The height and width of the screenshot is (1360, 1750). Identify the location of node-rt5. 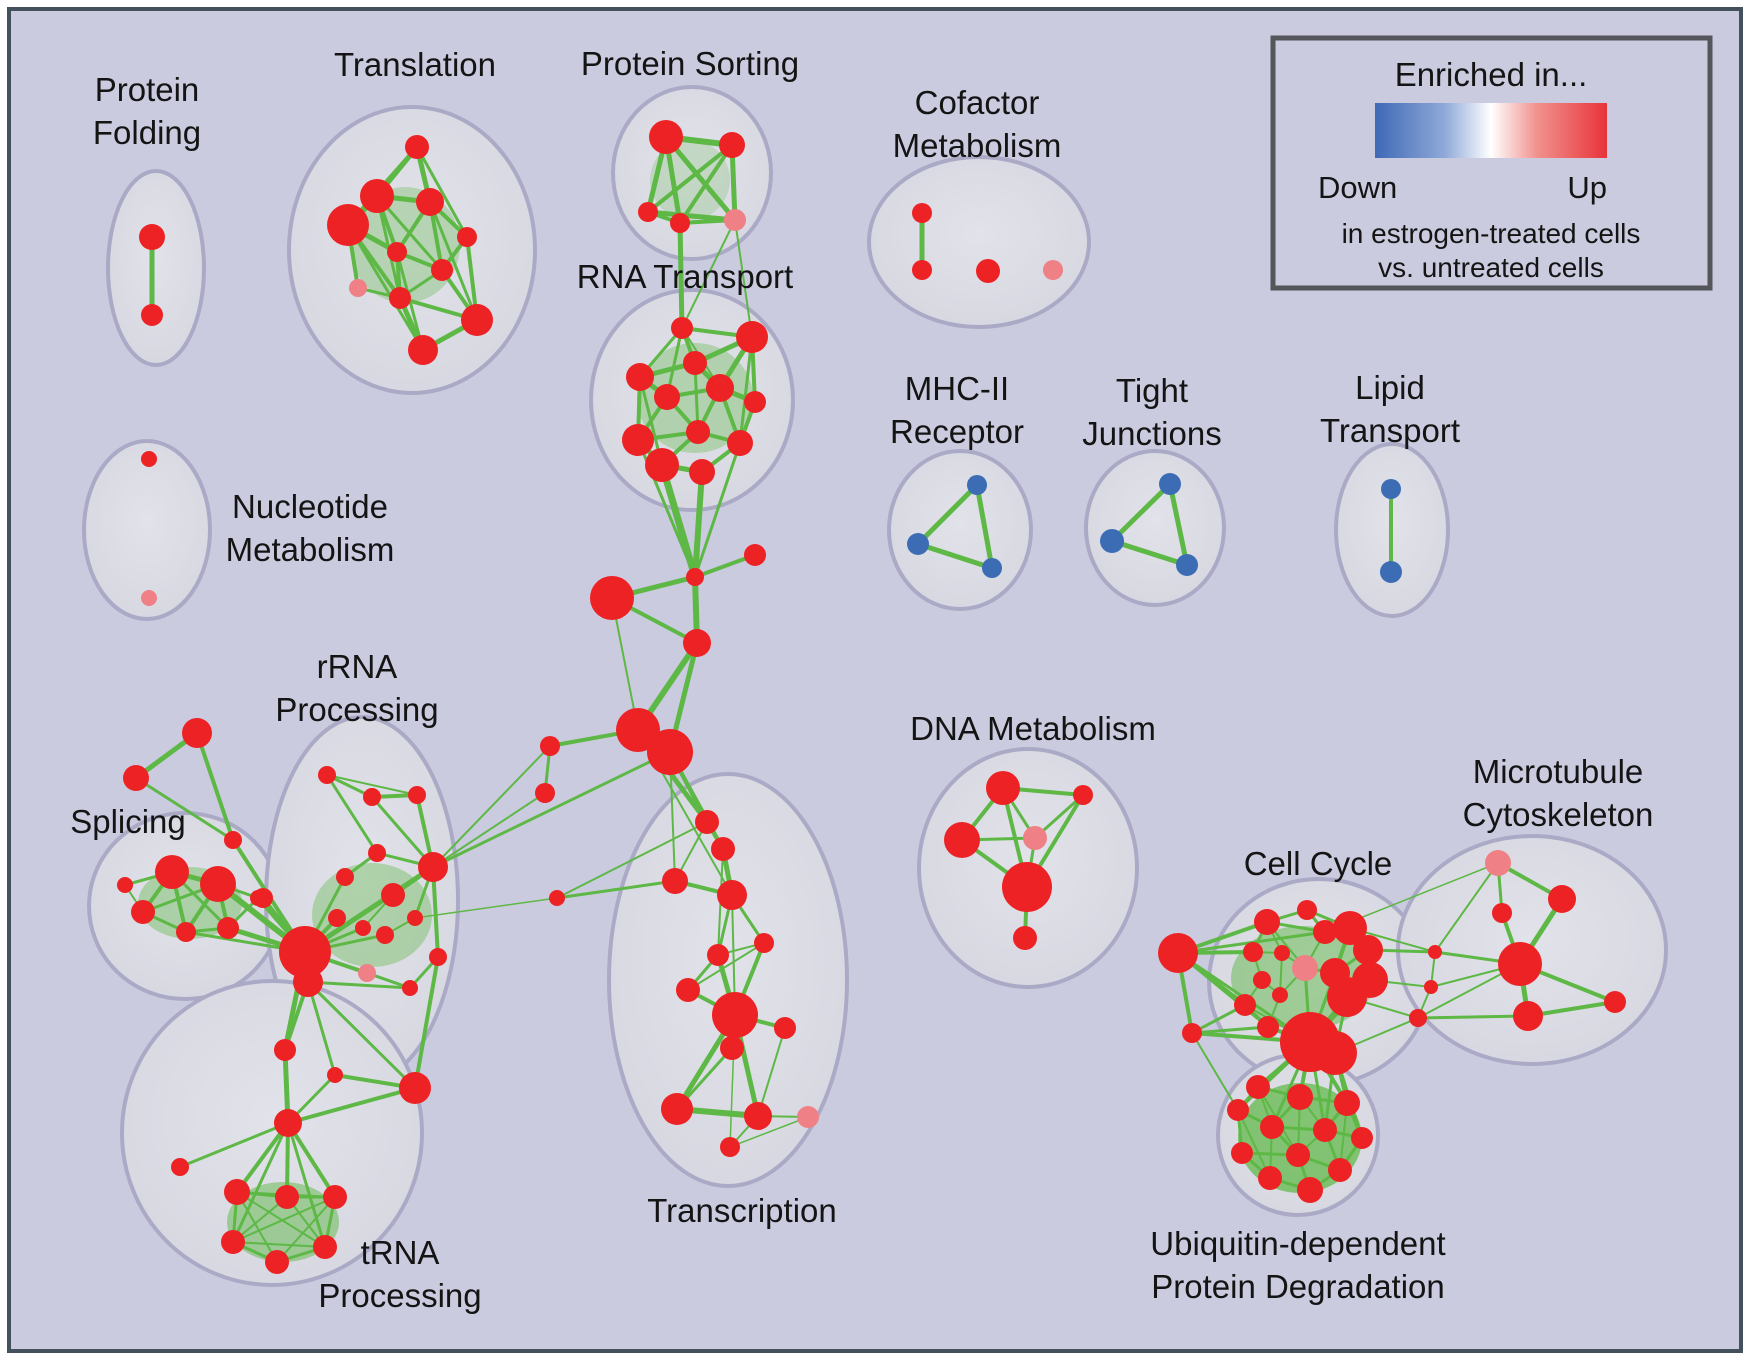
(667, 397).